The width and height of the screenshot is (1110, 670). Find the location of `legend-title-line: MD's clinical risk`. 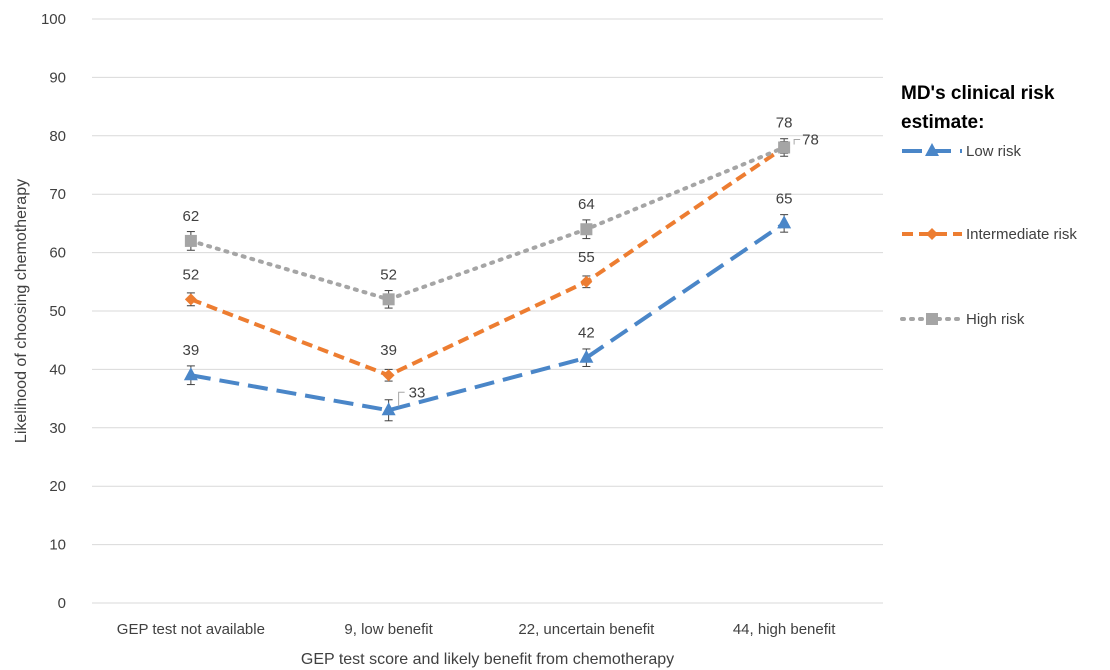

legend-title-line: MD's clinical risk is located at coordinates (978, 93).